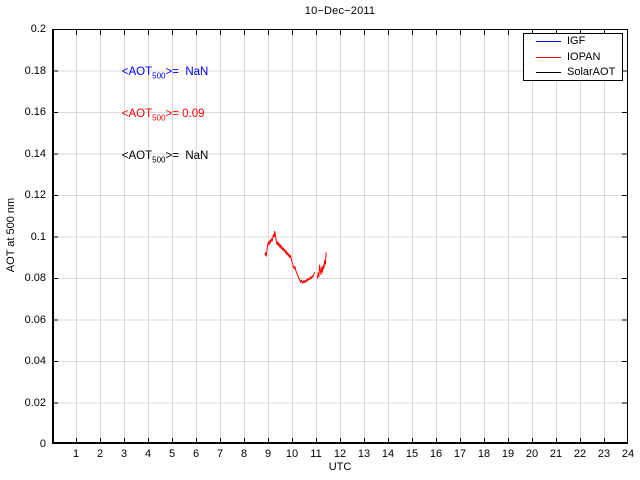  What do you see at coordinates (38, 29) in the screenshot?
I see `y-tick-label: 0.2` at bounding box center [38, 29].